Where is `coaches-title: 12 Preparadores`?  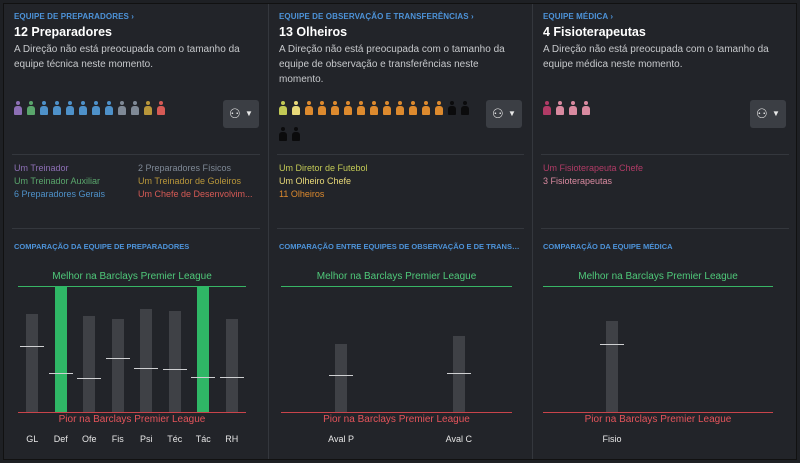 coaches-title: 12 Preparadores is located at coordinates (63, 32).